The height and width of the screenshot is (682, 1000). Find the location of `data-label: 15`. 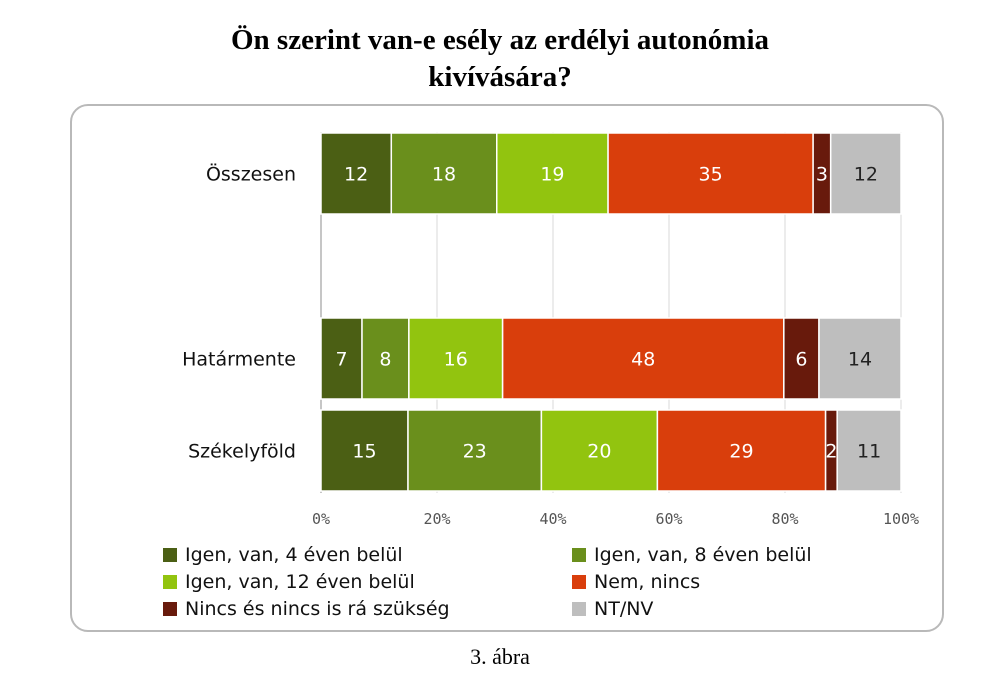

data-label: 15 is located at coordinates (364, 452).